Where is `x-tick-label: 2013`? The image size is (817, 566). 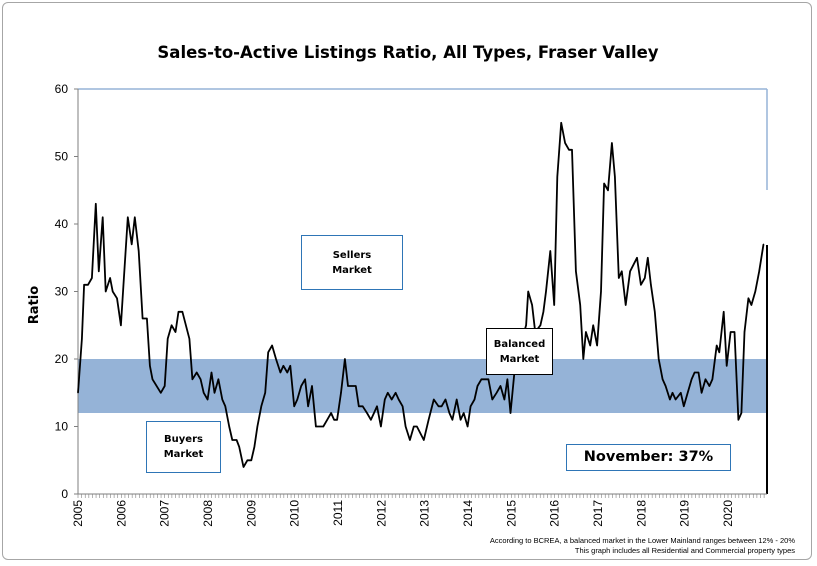 x-tick-label: 2013 is located at coordinates (425, 513).